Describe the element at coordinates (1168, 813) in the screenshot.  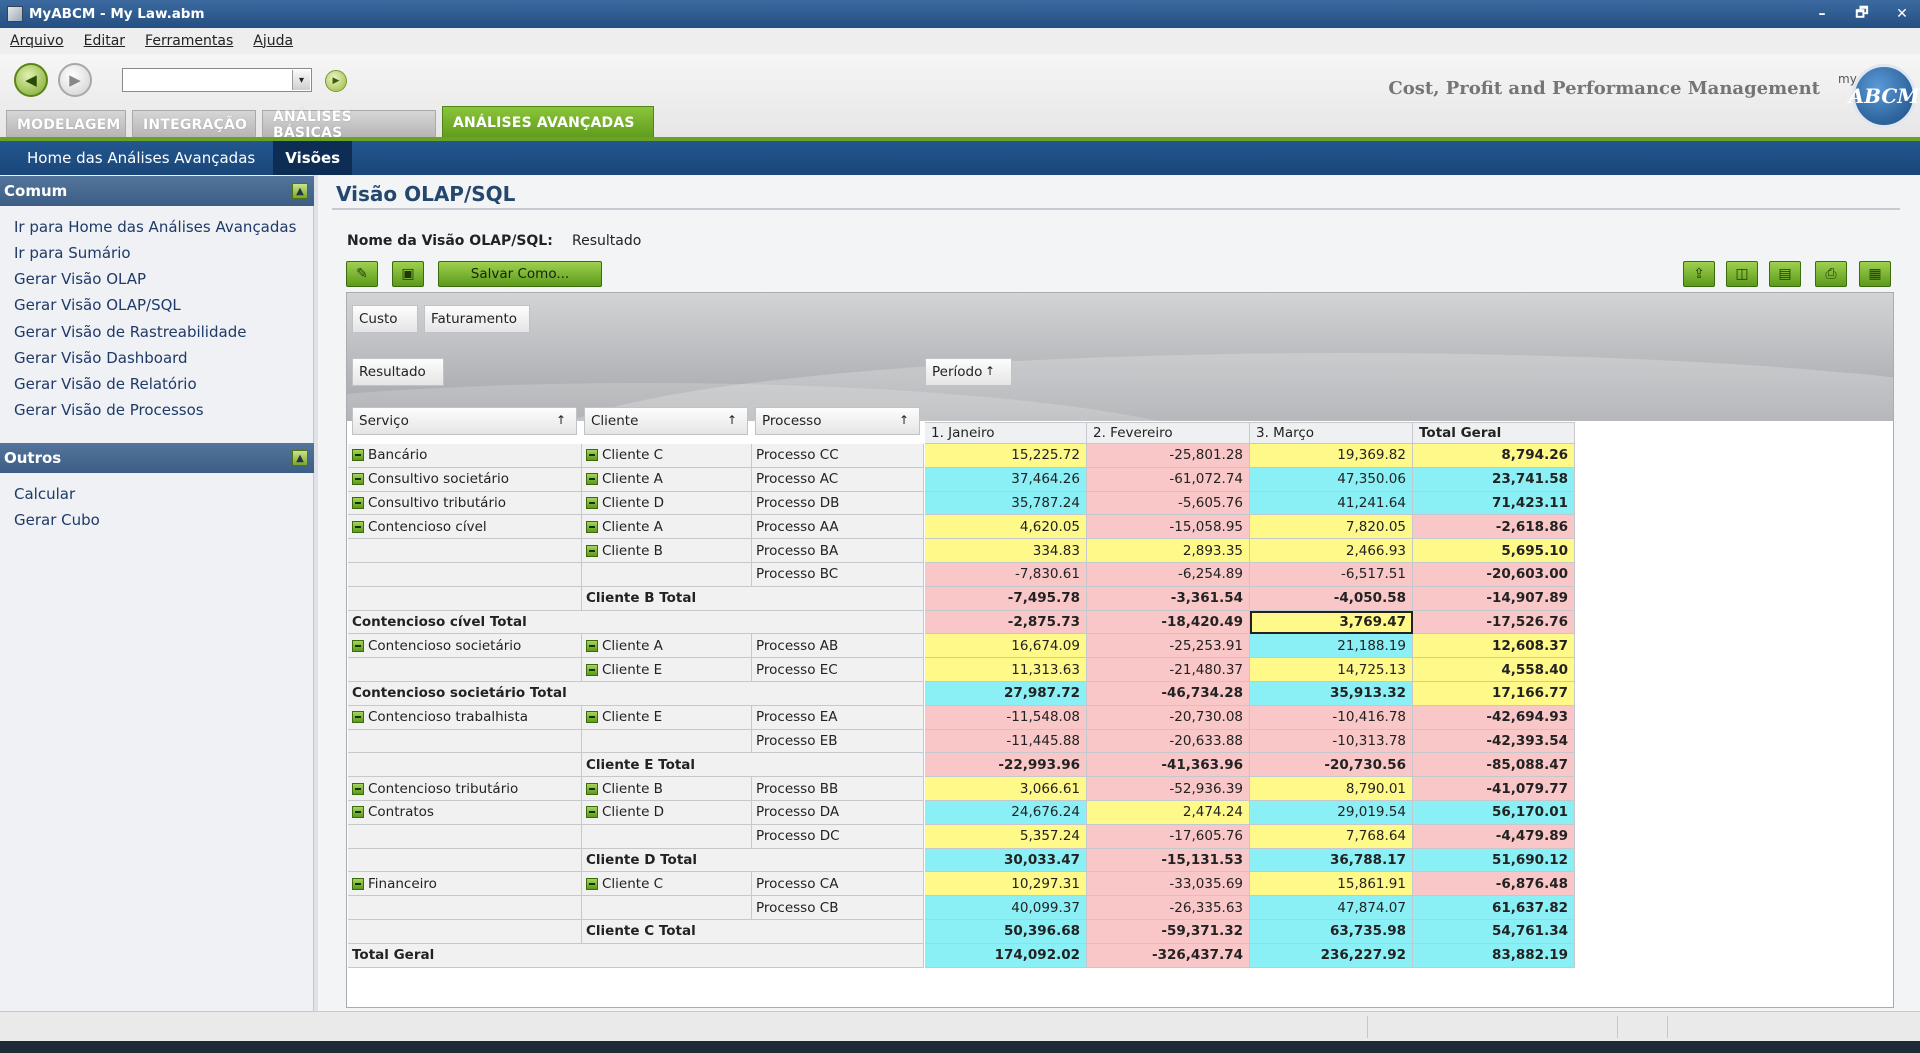
I see `value-cell: 2,474.24` at that location.